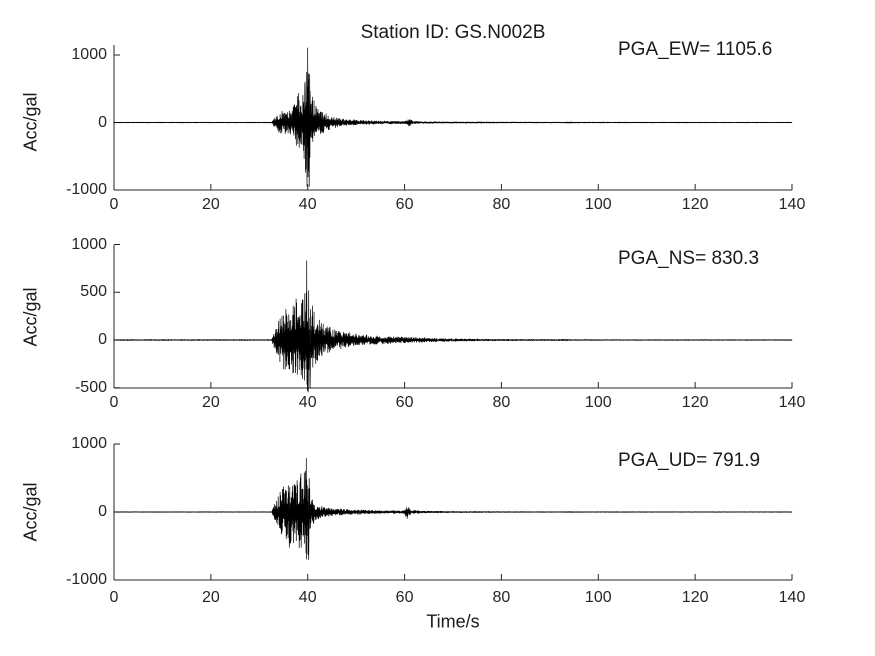 This screenshot has width=875, height=656. I want to click on ns-x-tick-label: 120, so click(695, 402).